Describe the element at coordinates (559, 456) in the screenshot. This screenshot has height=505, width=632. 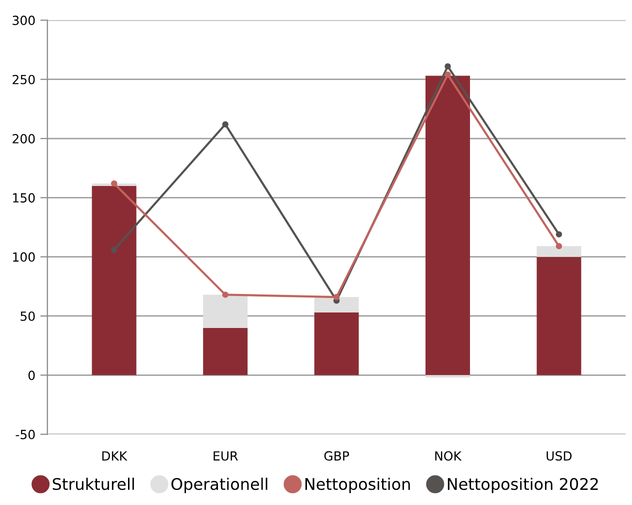
I see `x-tick-label: USD` at that location.